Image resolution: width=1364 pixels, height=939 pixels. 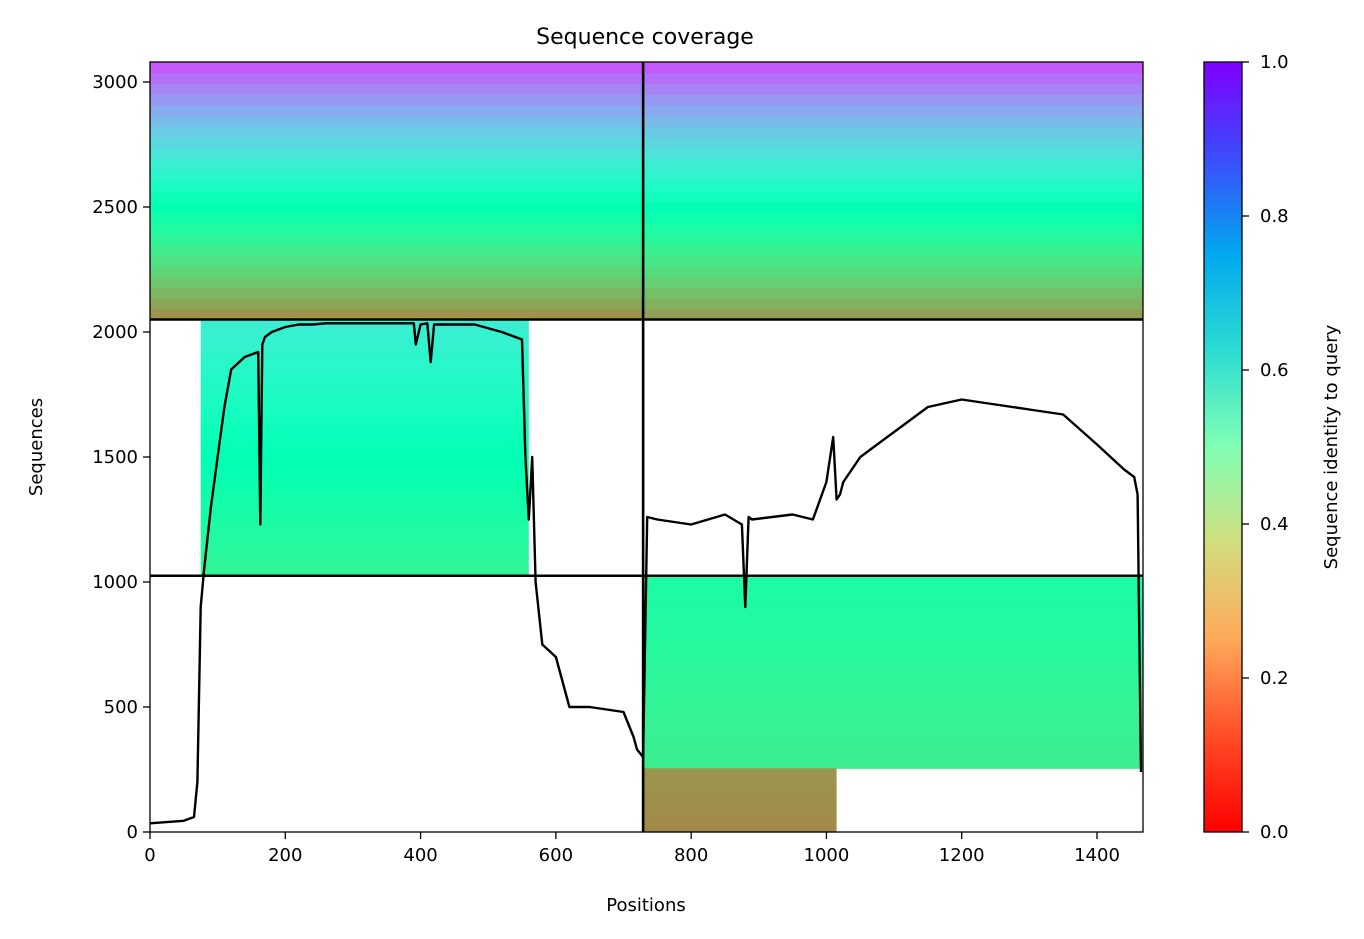 I want to click on colorbar-tick-label: 0.4, so click(x=1274, y=524).